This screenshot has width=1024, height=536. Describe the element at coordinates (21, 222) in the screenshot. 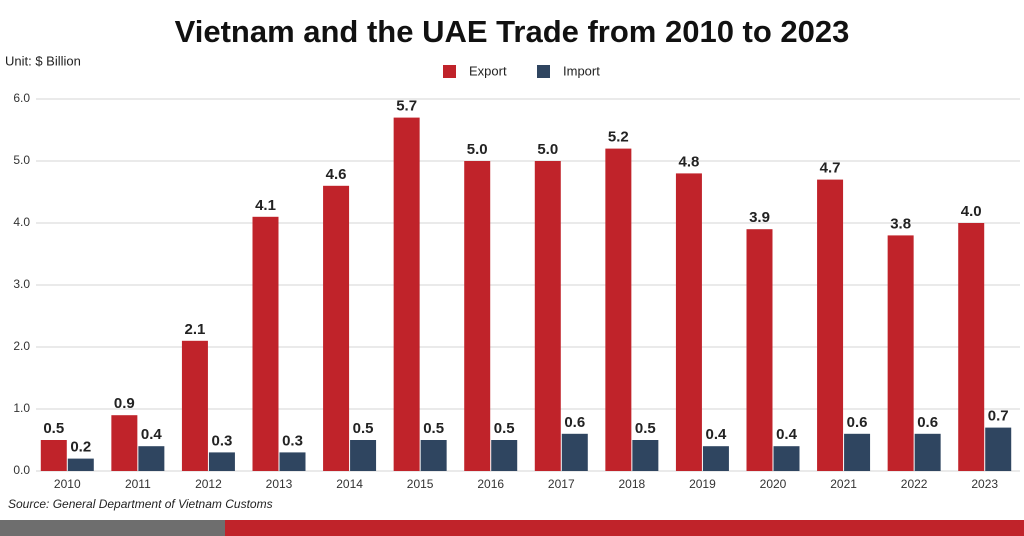

I see `y-tick-label: 4.0` at that location.